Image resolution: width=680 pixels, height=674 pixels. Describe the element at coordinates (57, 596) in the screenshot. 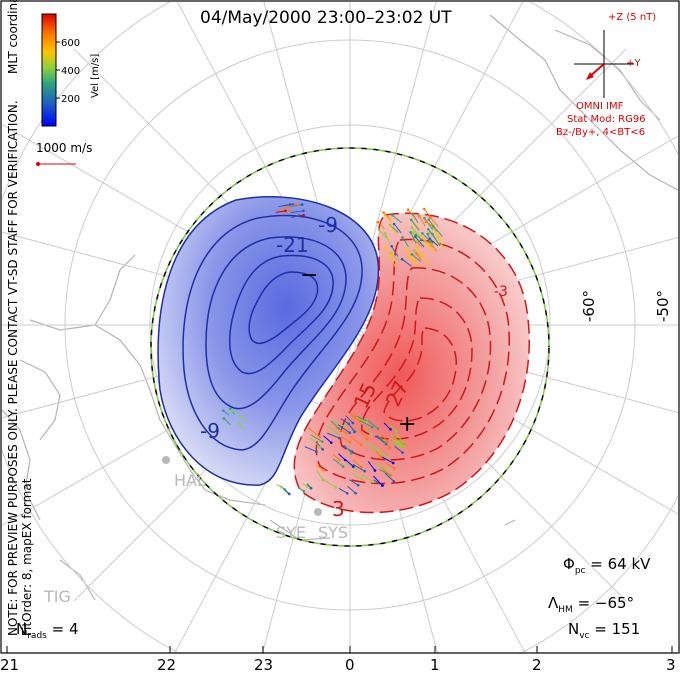

I see `station-label: TIG` at that location.